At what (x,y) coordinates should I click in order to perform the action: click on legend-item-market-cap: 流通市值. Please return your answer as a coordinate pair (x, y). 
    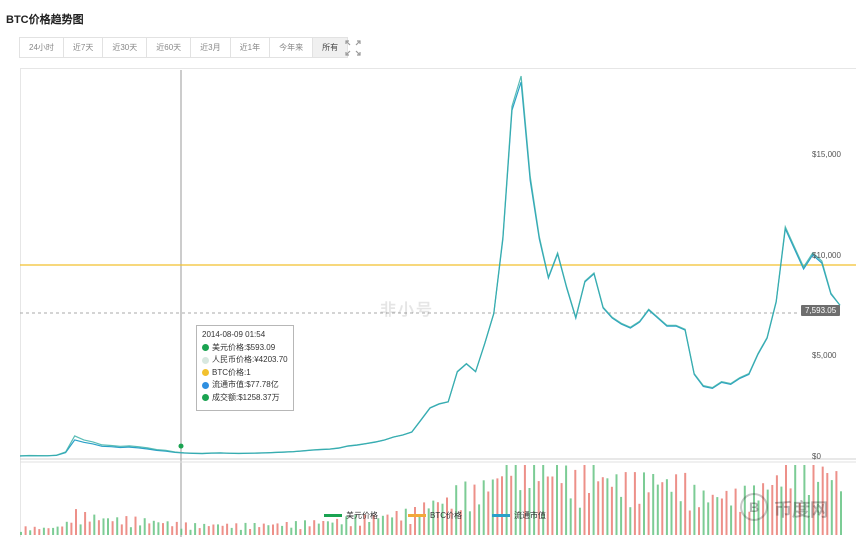
    Looking at the image, I should click on (519, 515).